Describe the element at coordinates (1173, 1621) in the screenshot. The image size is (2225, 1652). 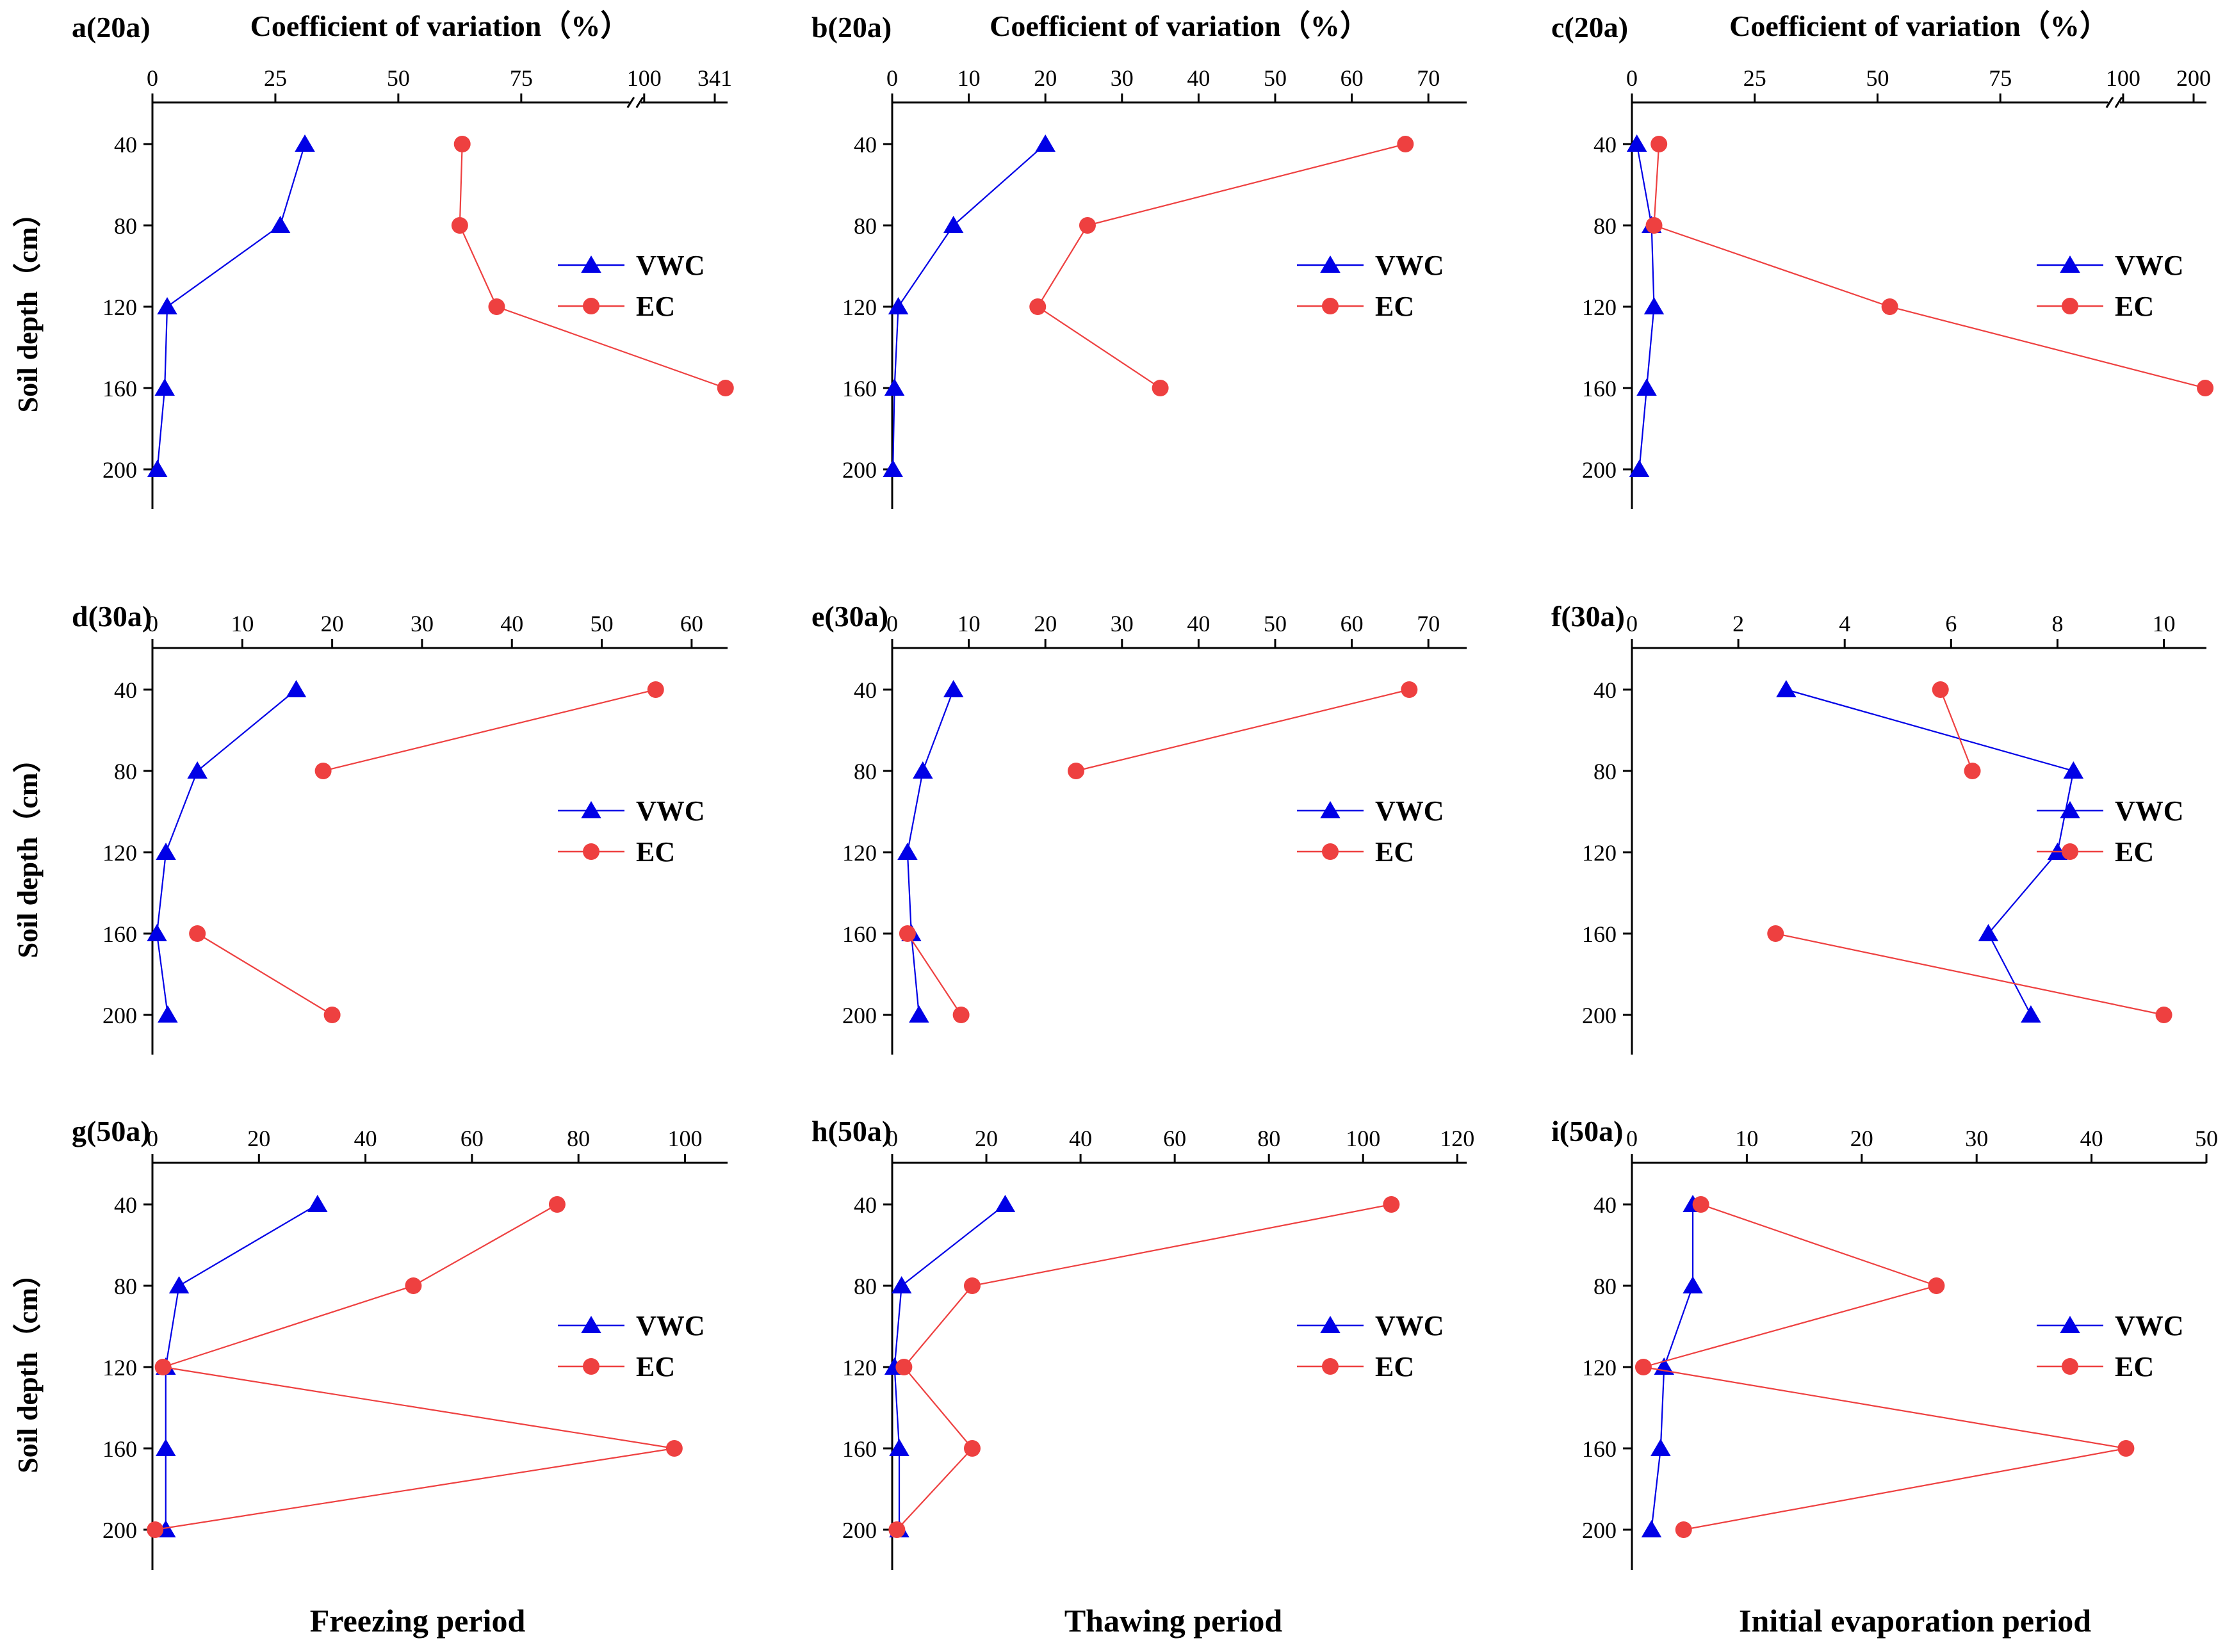
I see `period-label-thawing: Thawing period` at that location.